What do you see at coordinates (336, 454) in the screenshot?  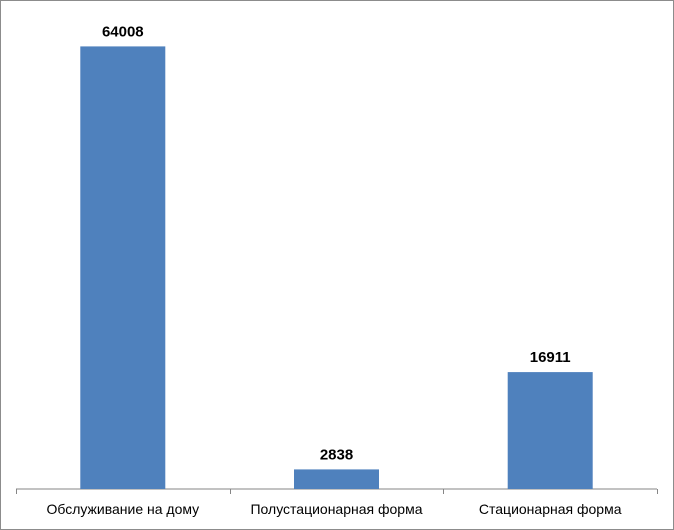 I see `data-label: 2838` at bounding box center [336, 454].